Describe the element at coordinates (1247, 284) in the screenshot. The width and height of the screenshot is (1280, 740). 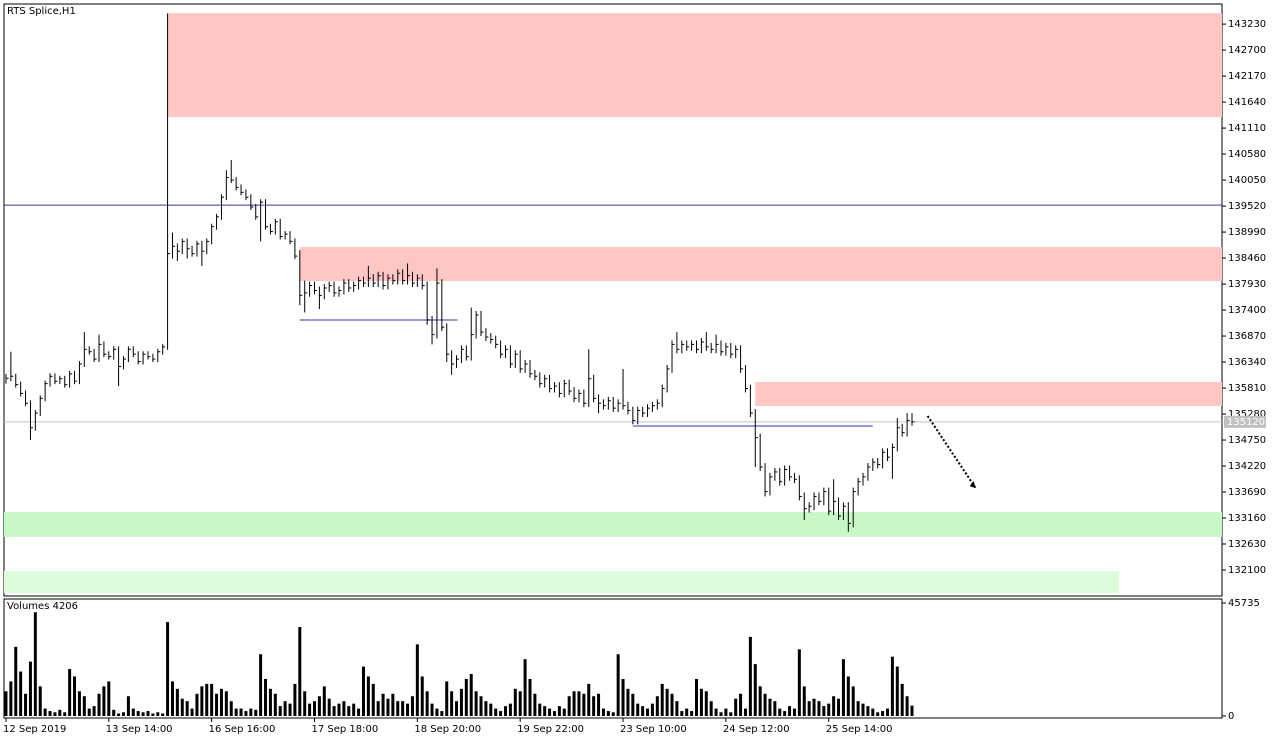
I see `y-tick-label: 137930` at that location.